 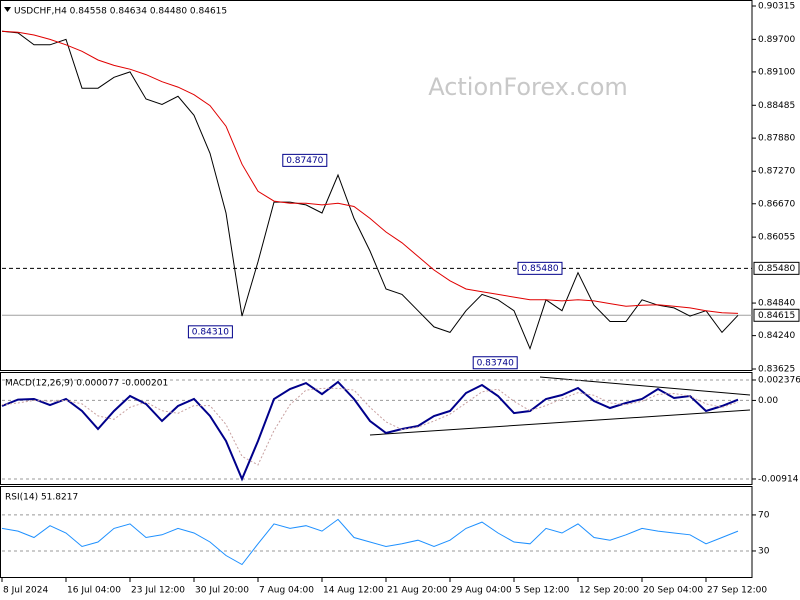 I want to click on y-tick-label: 0.86670, so click(x=776, y=204).